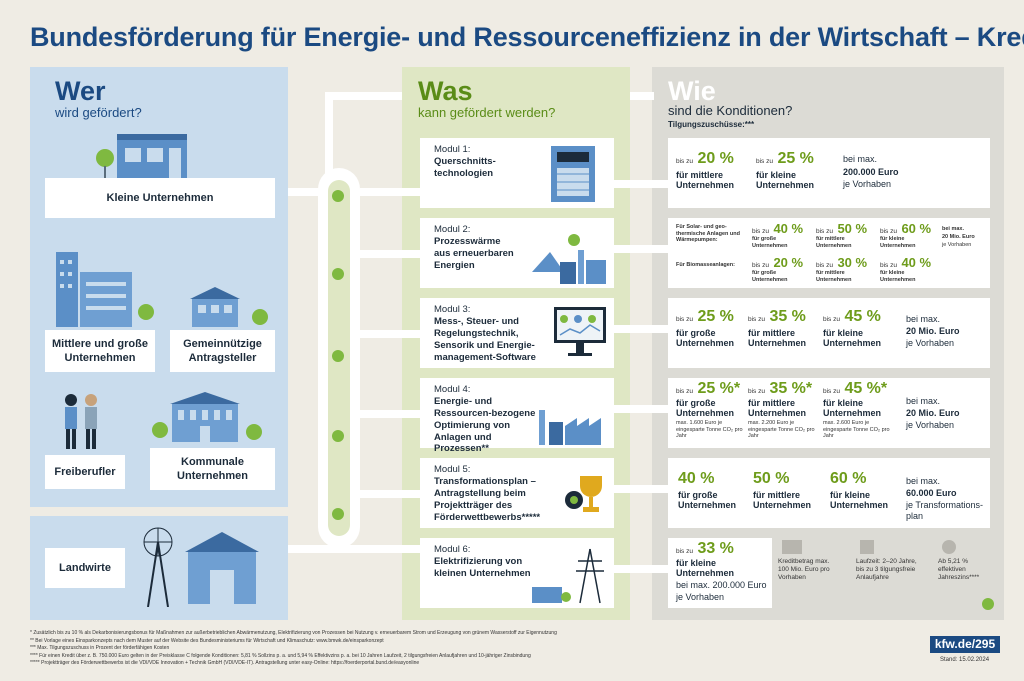 The image size is (1024, 681). What do you see at coordinates (721, 585) in the screenshot?
I see `max-amount: bei max. 200.000 Euro` at bounding box center [721, 585].